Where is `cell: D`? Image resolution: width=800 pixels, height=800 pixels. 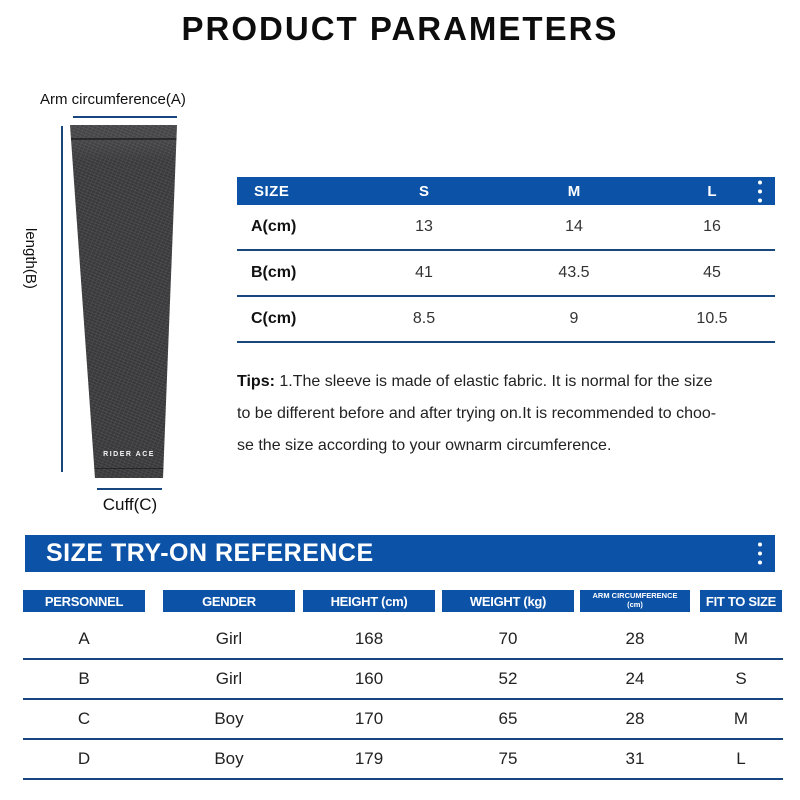 cell: D is located at coordinates (84, 758).